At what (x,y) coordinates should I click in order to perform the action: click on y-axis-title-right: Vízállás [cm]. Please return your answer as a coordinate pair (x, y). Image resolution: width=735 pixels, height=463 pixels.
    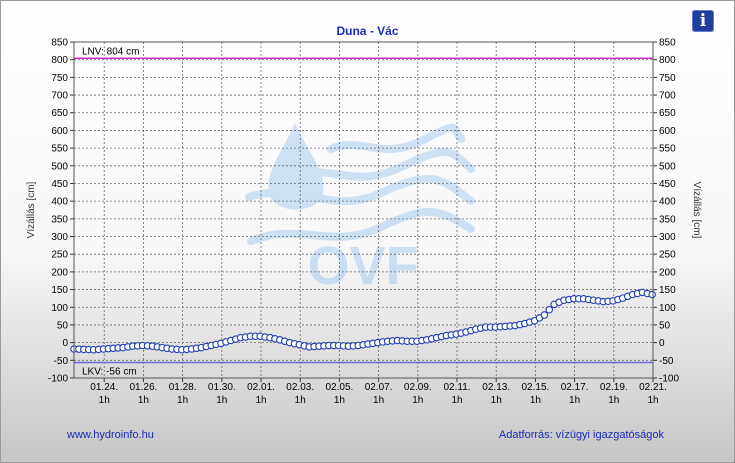
    Looking at the image, I should click on (696, 210).